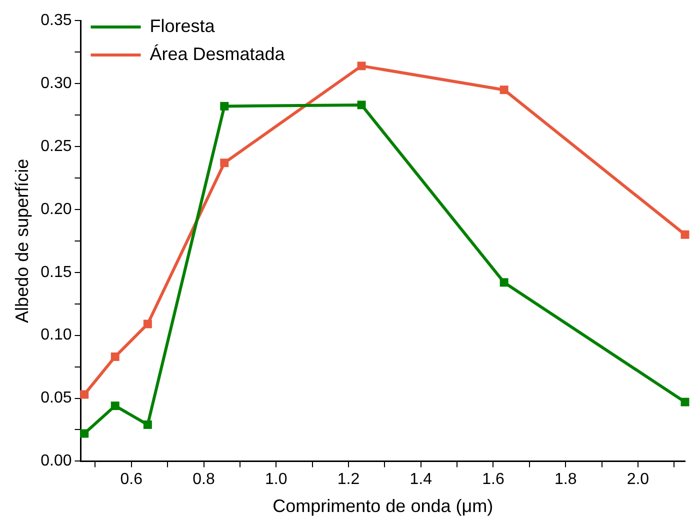  What do you see at coordinates (348, 479) in the screenshot?
I see `x-tick-label: 1.2` at bounding box center [348, 479].